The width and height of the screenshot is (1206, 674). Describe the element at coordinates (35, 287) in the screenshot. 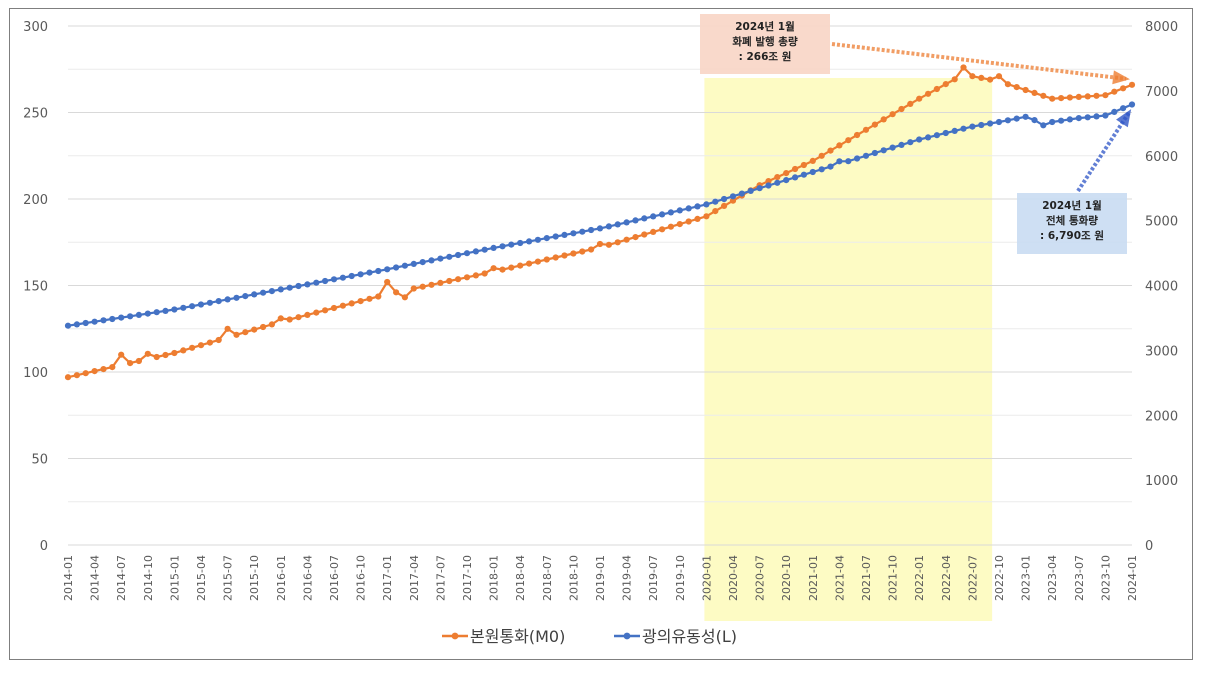

I see `y-left-tick-label: 150` at that location.